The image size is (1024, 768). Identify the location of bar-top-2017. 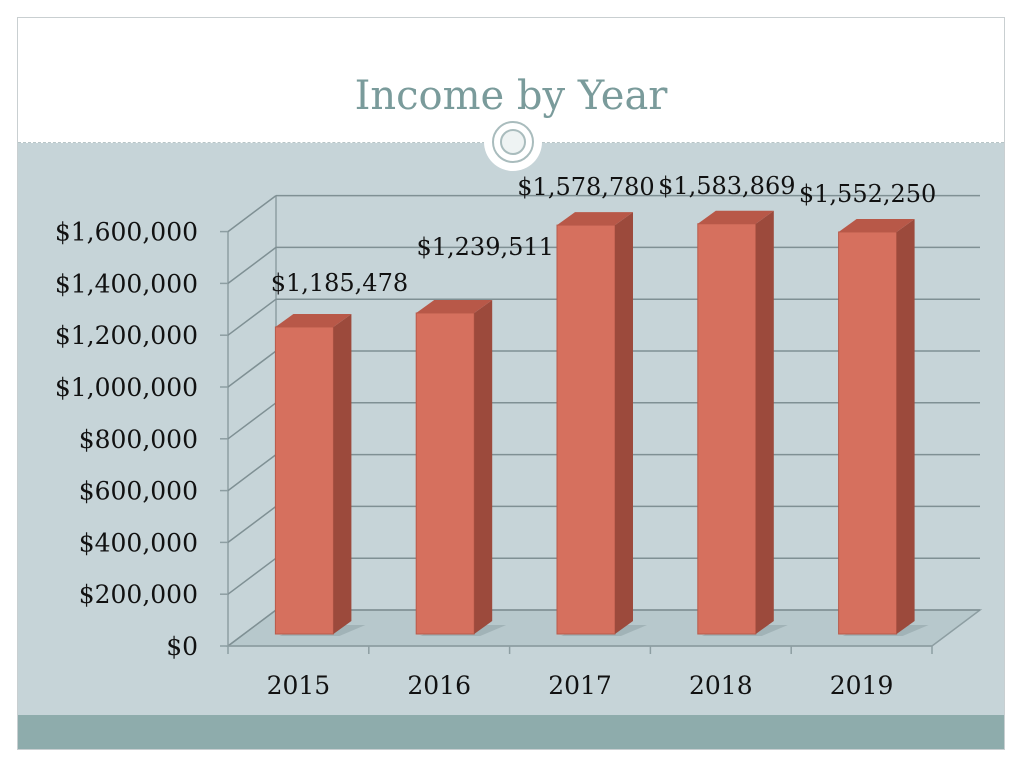
(595, 219).